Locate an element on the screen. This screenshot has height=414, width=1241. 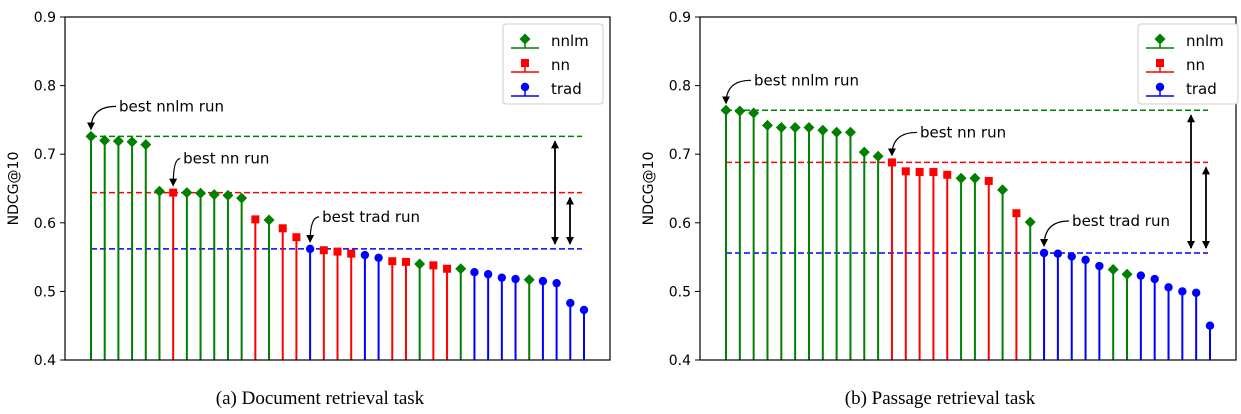
y-tick-label: 0.7 is located at coordinates (680, 155).